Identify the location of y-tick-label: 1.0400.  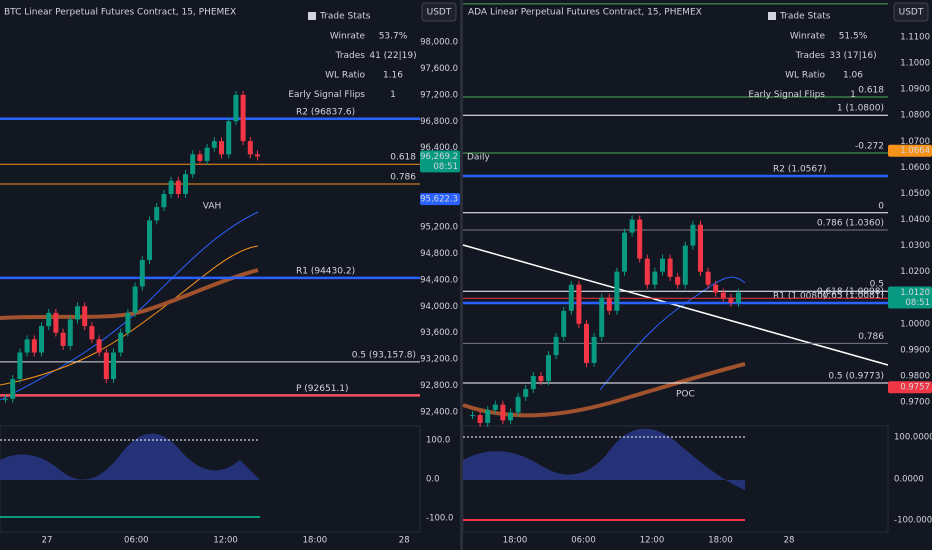
(915, 220).